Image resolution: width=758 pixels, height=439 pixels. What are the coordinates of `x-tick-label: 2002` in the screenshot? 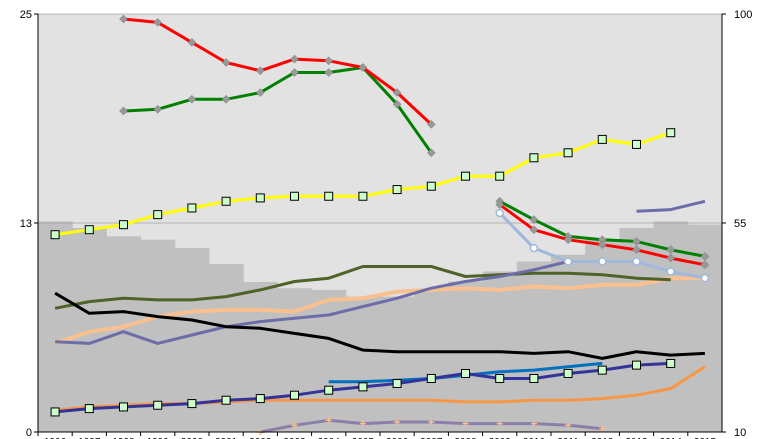 It's located at (260, 438).